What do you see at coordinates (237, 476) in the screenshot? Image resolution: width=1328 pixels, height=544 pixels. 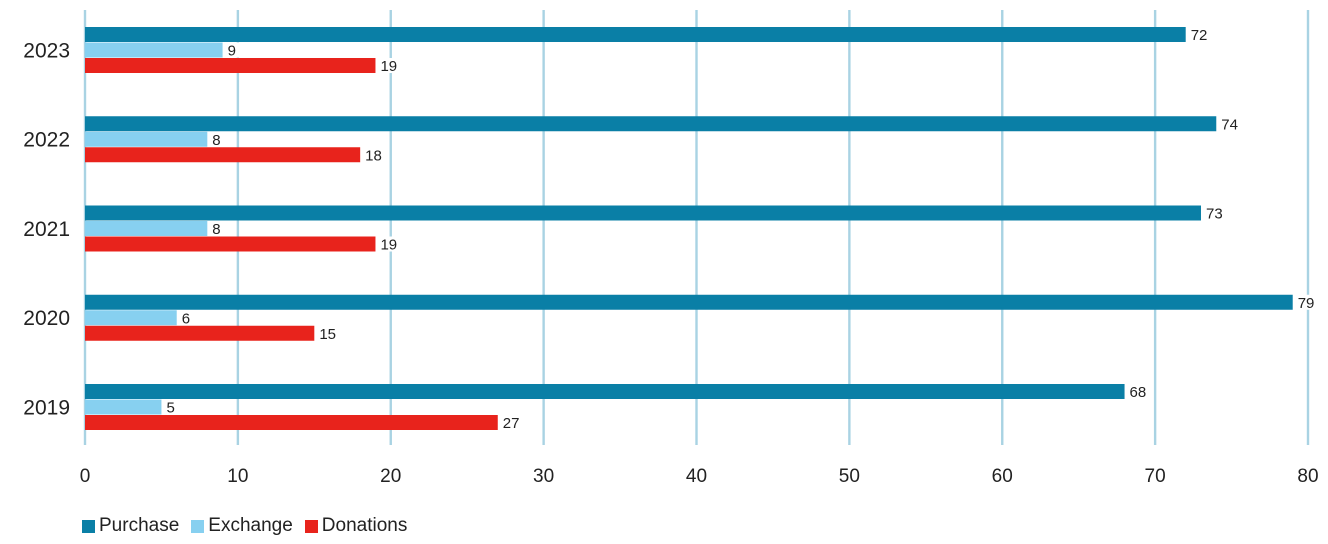 I see `x-tick-label-10: 10` at bounding box center [237, 476].